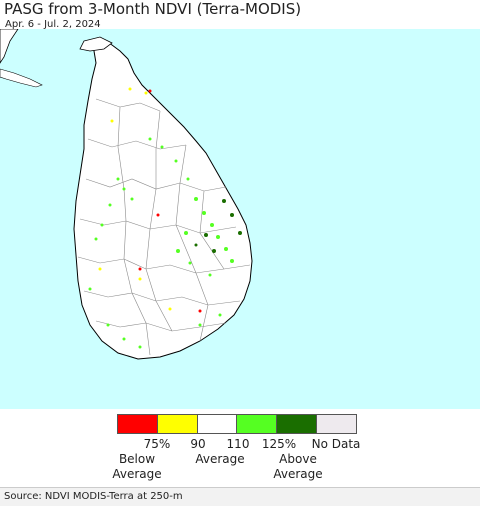 The width and height of the screenshot is (480, 506). What do you see at coordinates (198, 444) in the screenshot?
I see `legend-tick-90: 90` at bounding box center [198, 444].